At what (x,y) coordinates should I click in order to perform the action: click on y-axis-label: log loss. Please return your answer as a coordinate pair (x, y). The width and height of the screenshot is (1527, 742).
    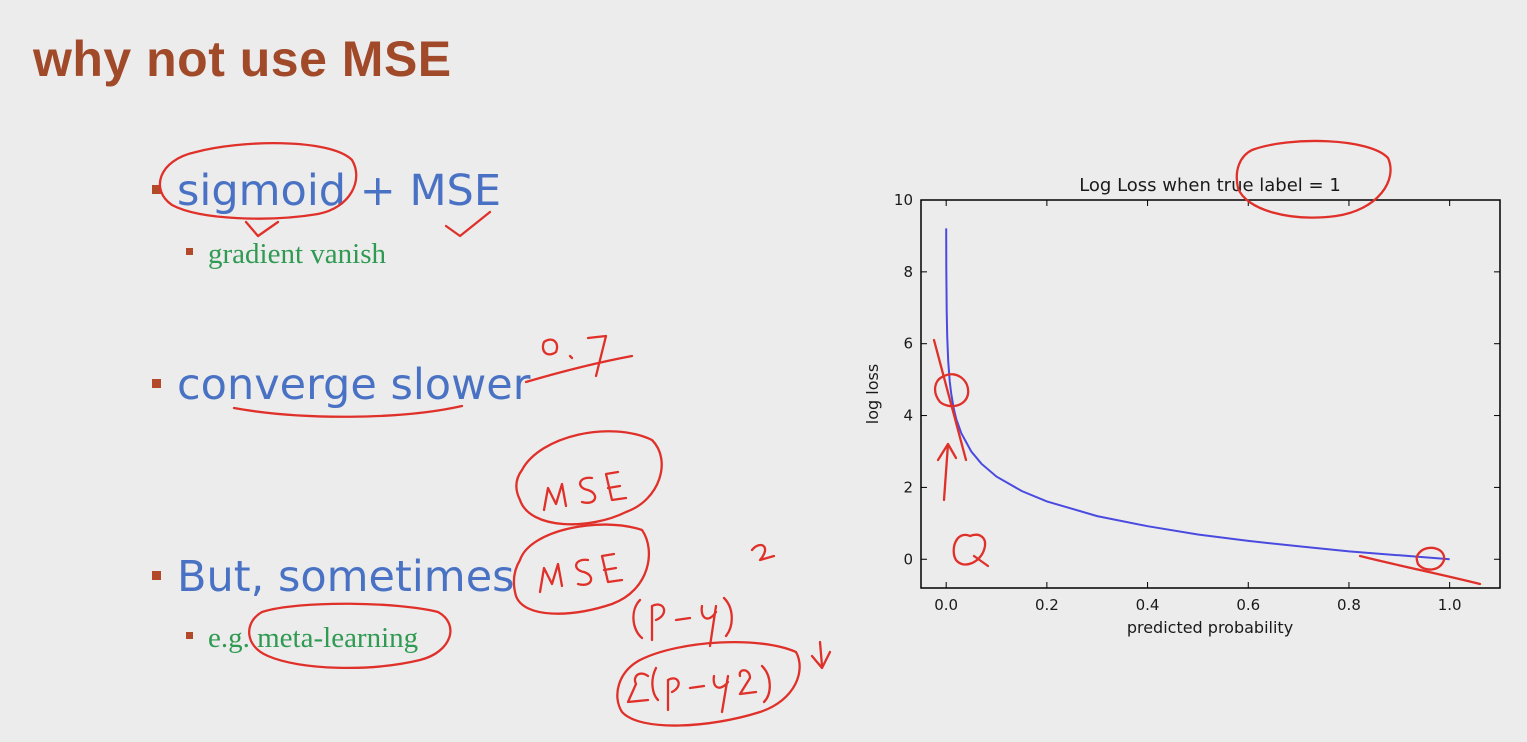
    Looking at the image, I should click on (872, 394).